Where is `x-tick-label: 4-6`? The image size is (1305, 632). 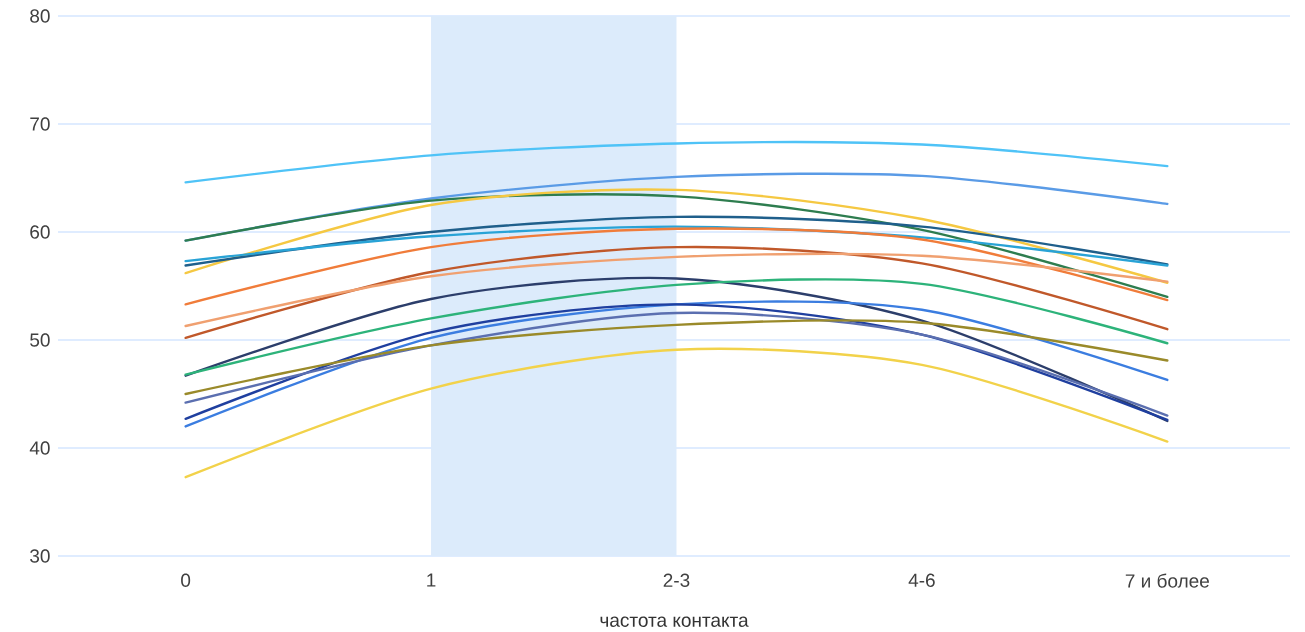
x-tick-label: 4-6 is located at coordinates (921, 580).